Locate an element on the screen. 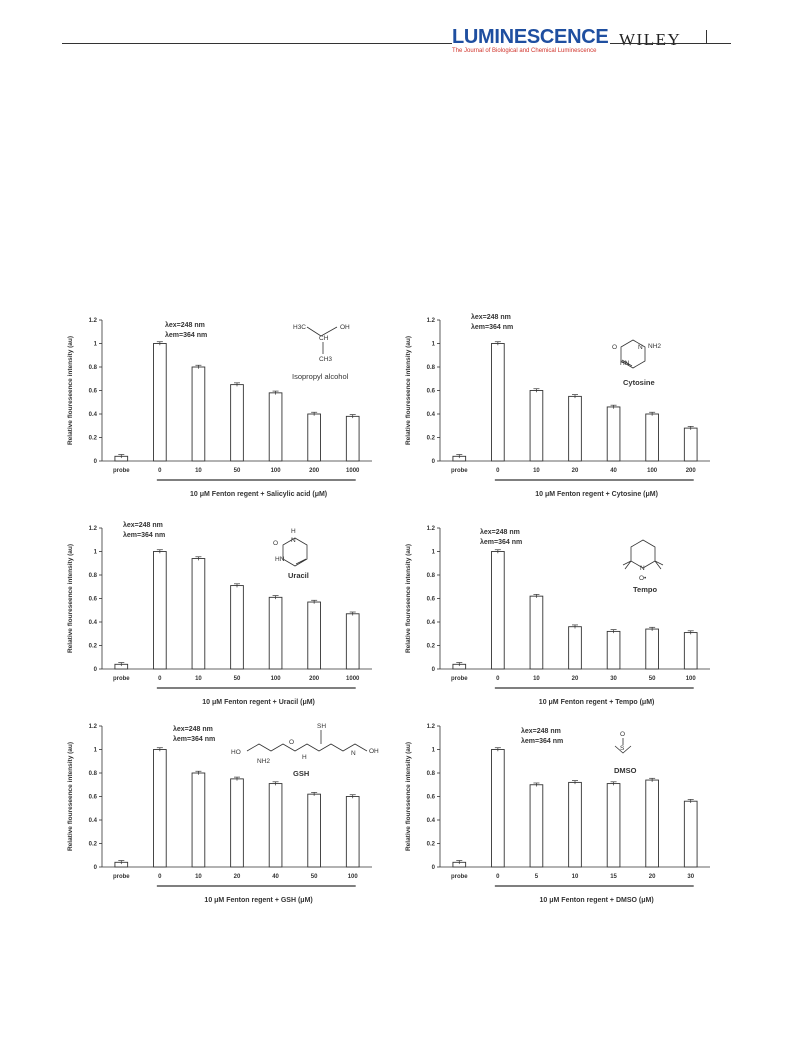 The width and height of the screenshot is (793, 1043). x-tick-label: 20 is located at coordinates (652, 877).